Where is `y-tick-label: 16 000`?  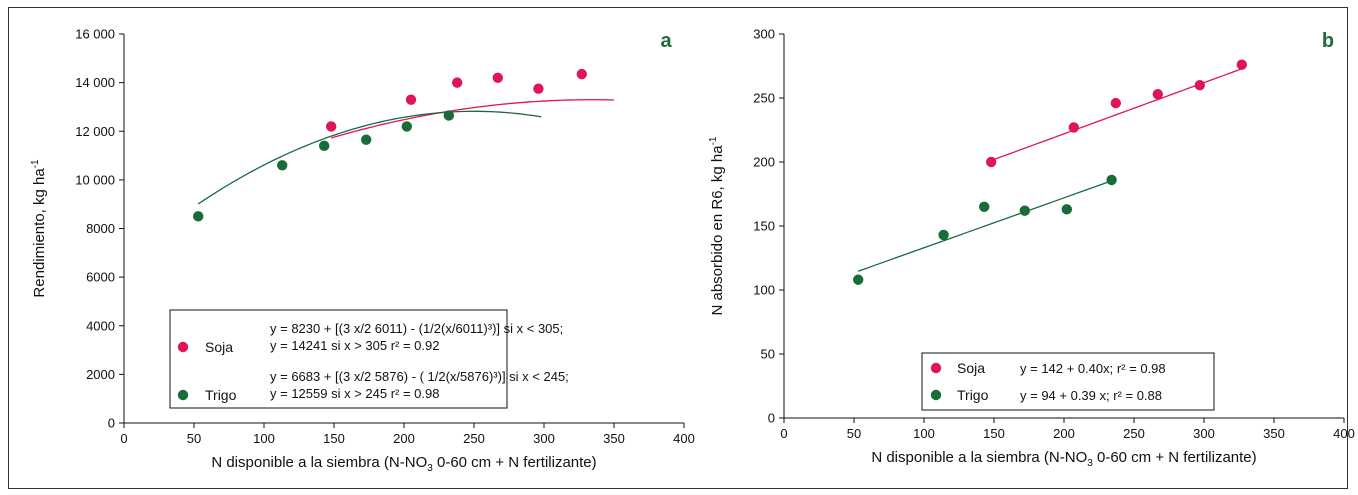 y-tick-label: 16 000 is located at coordinates (95, 34).